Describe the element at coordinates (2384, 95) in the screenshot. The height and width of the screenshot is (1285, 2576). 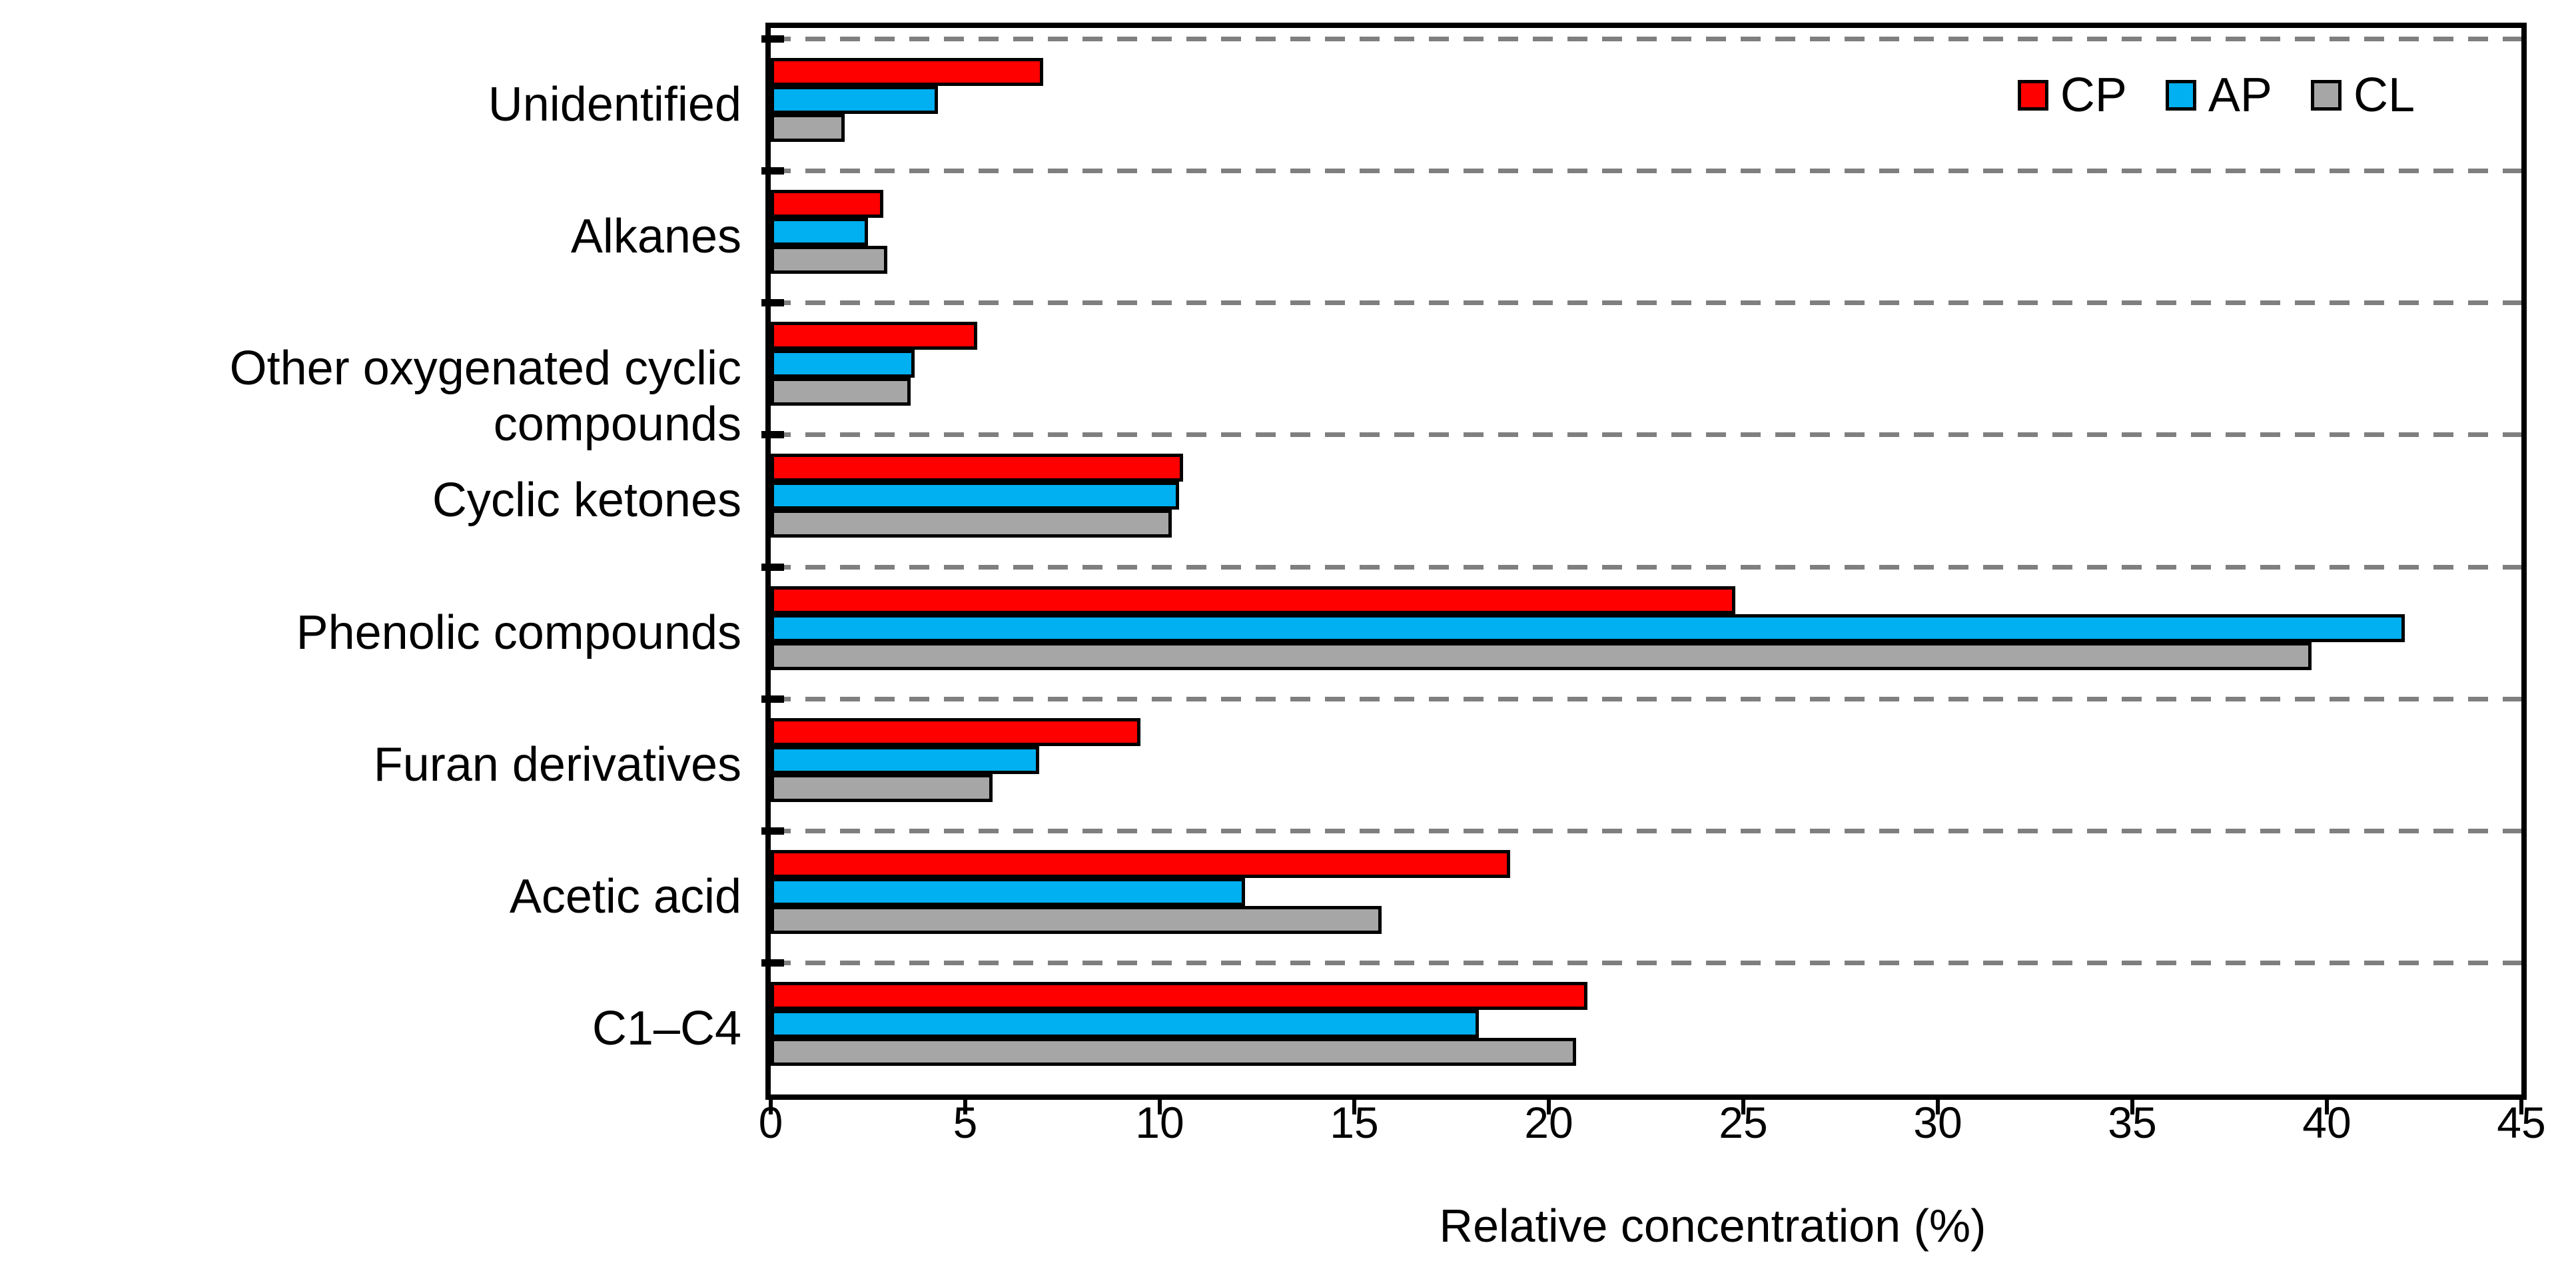
I see `legend-label-cl: CL` at that location.